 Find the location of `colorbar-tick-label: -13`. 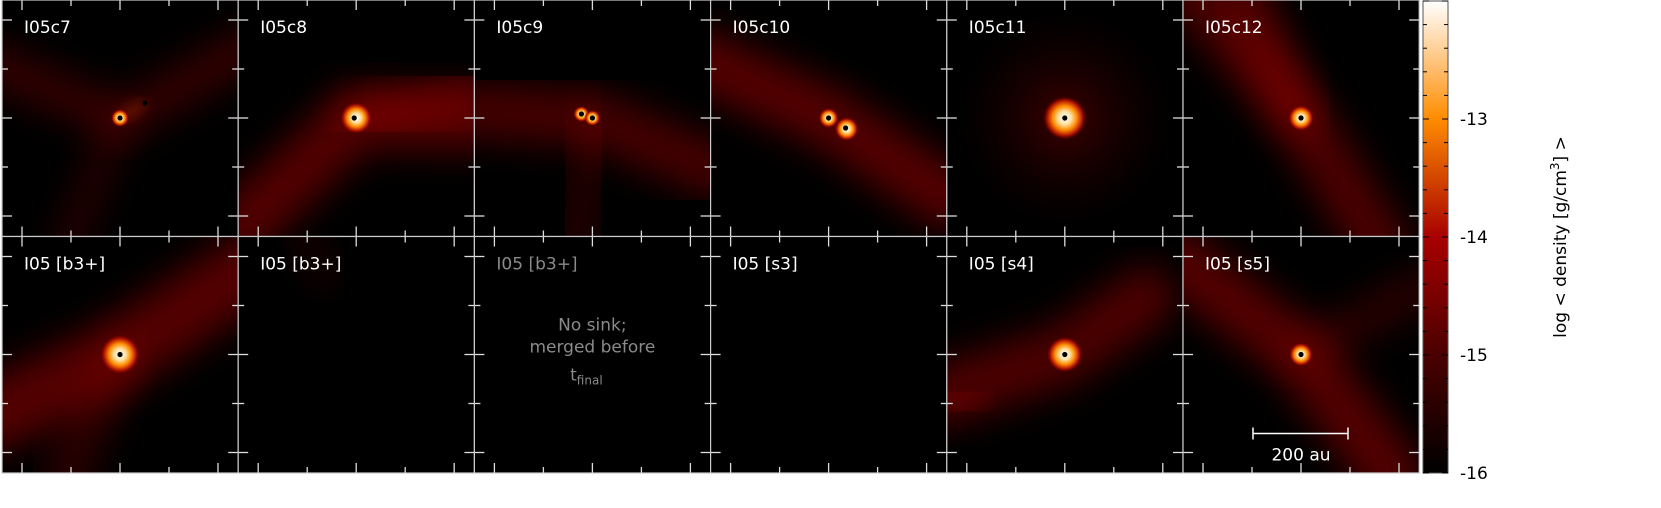

colorbar-tick-label: -13 is located at coordinates (1474, 120).